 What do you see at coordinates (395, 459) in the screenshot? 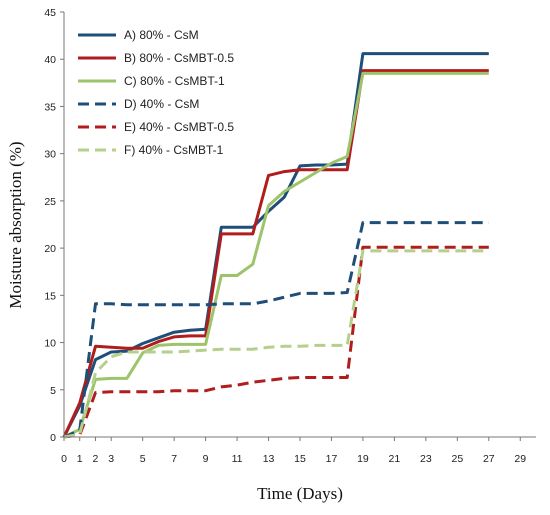
I see `x-tick-label: 21` at bounding box center [395, 459].